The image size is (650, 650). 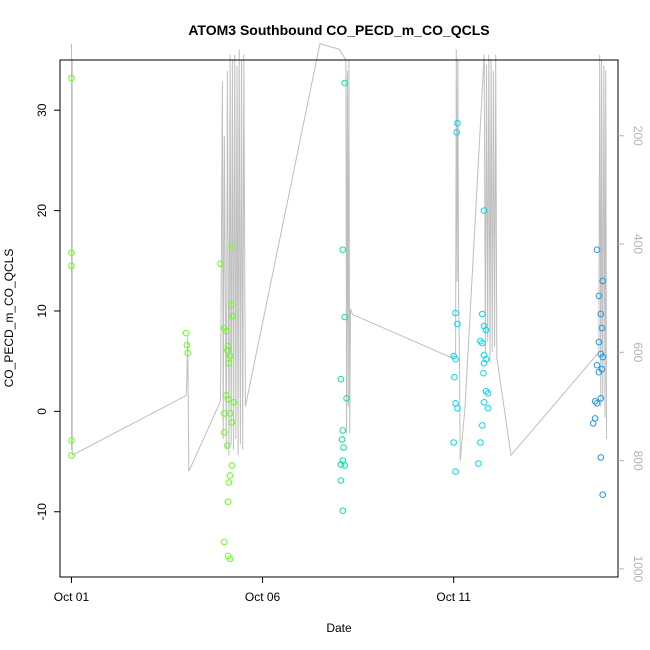 What do you see at coordinates (638, 461) in the screenshot?
I see `y2-tick-label: 800` at bounding box center [638, 461].